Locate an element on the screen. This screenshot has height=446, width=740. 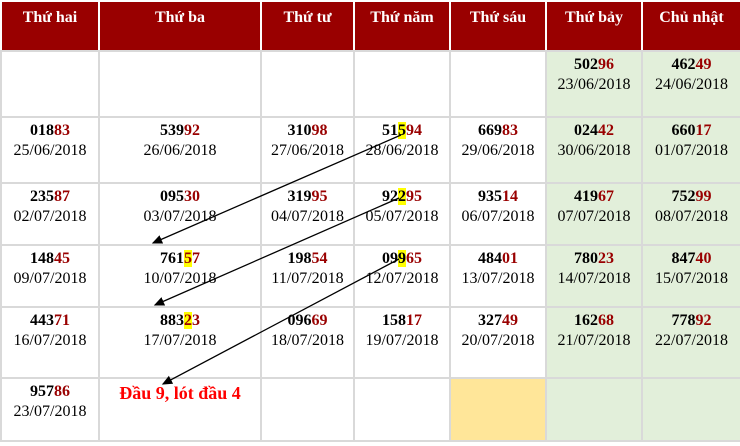
result-number: 77892 is located at coordinates (691, 321).